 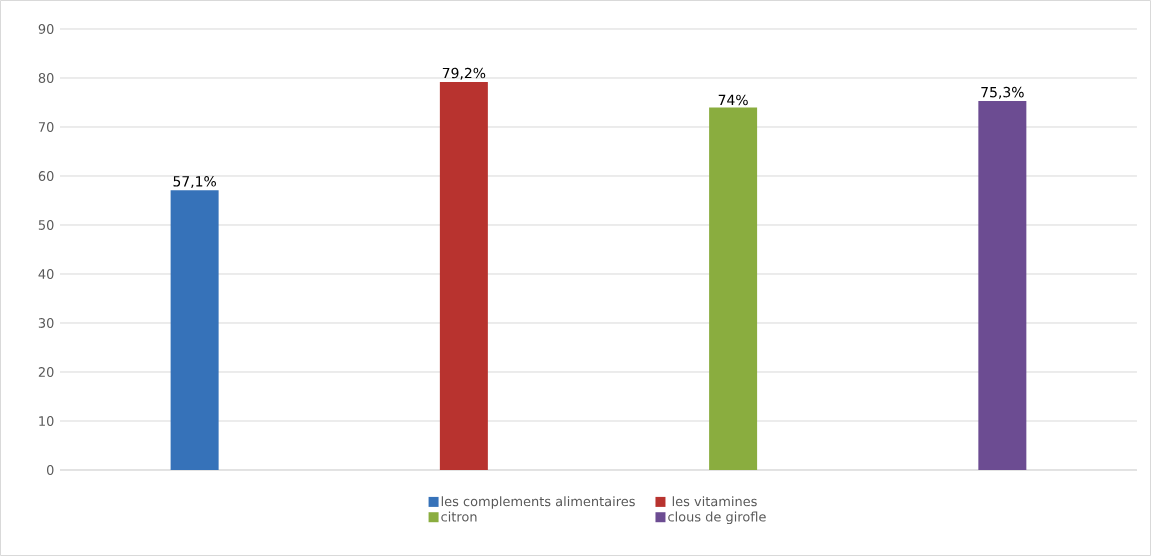 I want to click on y-tick-label: 40, so click(x=46, y=274).